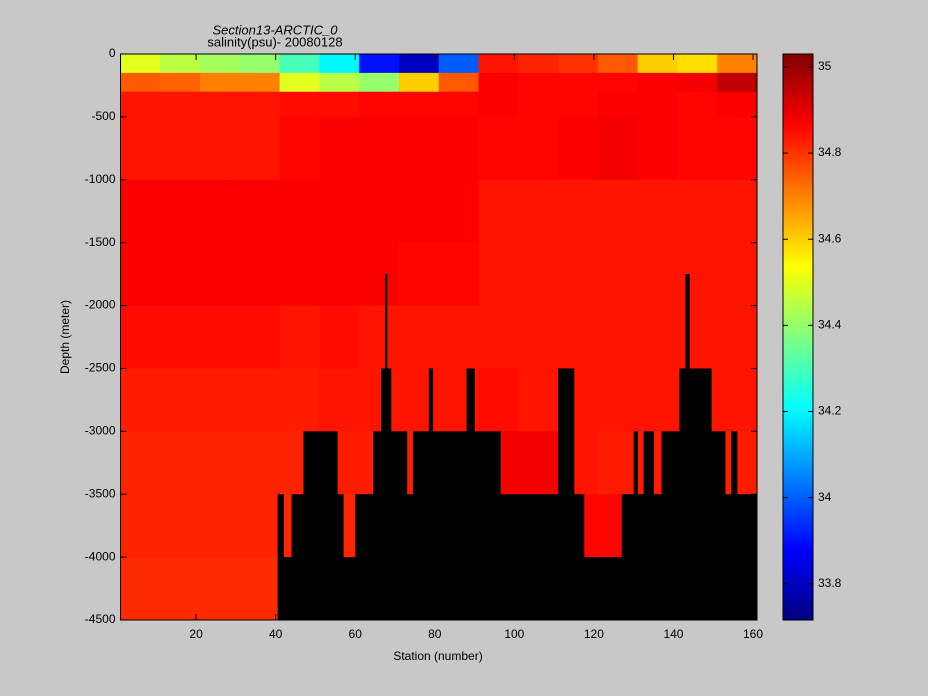 The width and height of the screenshot is (928, 696). What do you see at coordinates (594, 634) in the screenshot?
I see `x-tick-label: 120` at bounding box center [594, 634].